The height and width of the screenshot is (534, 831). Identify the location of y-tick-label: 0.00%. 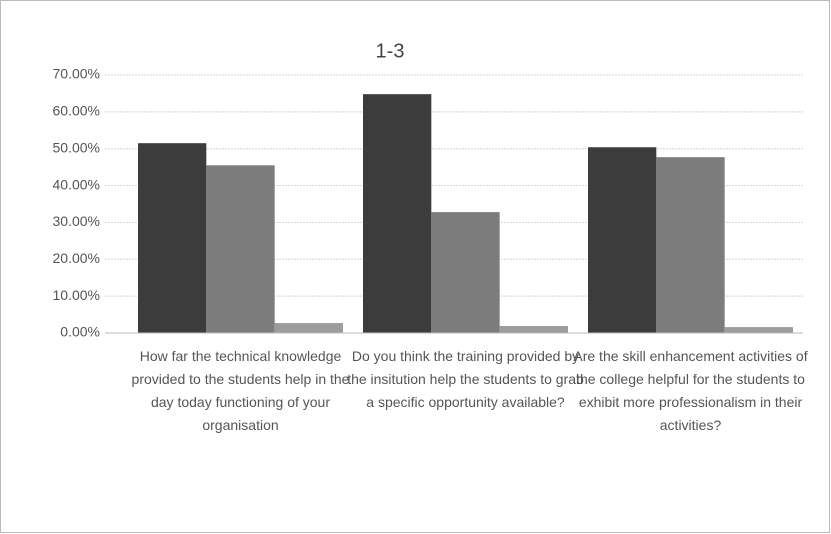
(80, 332).